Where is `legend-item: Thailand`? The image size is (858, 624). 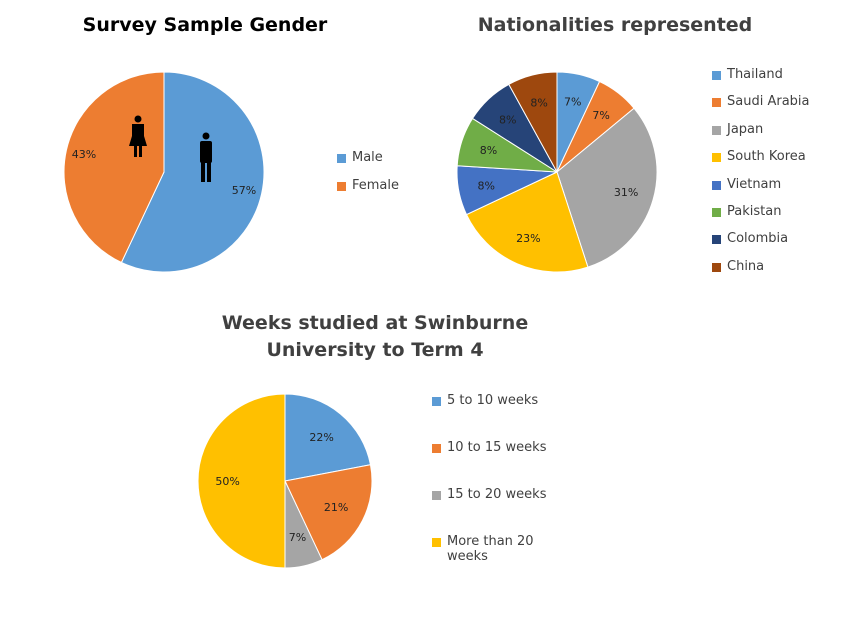 legend-item: Thailand is located at coordinates (767, 74).